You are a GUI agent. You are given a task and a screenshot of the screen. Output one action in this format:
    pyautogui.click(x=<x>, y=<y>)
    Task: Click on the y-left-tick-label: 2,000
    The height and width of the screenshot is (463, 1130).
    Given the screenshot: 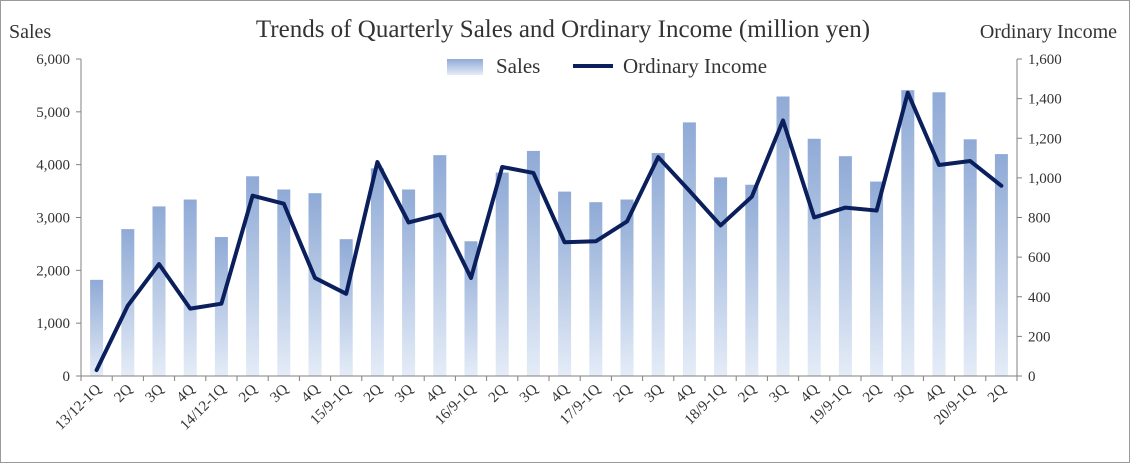 What is the action you would take?
    pyautogui.click(x=53, y=271)
    